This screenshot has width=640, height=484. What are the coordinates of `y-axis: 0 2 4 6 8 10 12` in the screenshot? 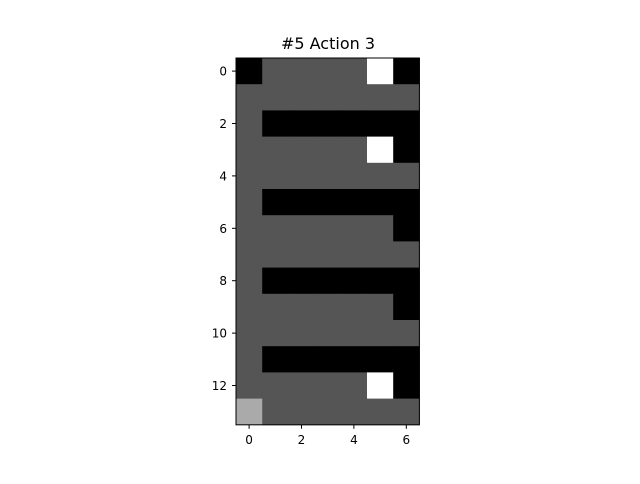 It's located at (224, 229).